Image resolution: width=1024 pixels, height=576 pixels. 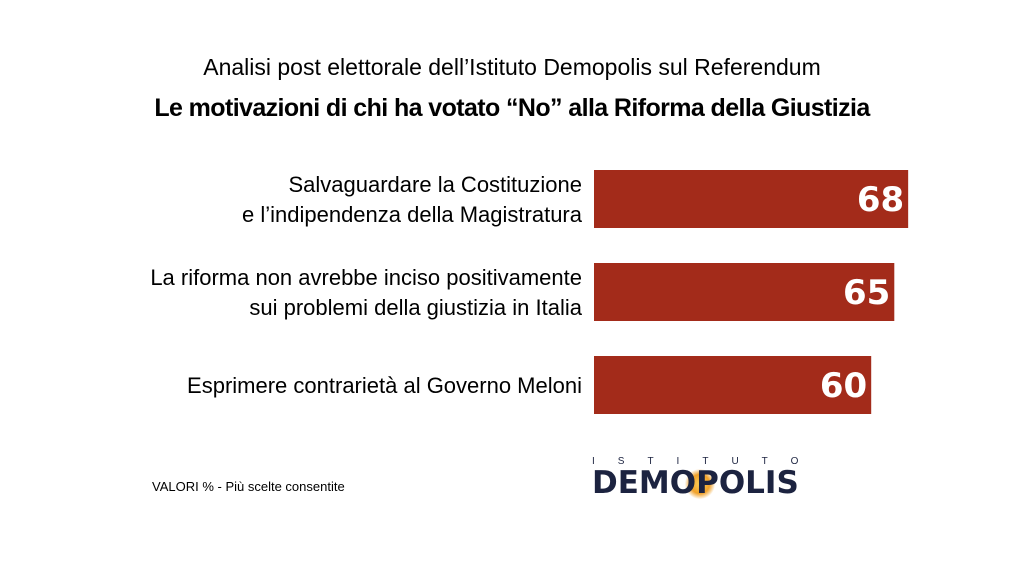 What do you see at coordinates (412, 214) in the screenshot?
I see `category-label: e l’indipendenza della Magistratura` at bounding box center [412, 214].